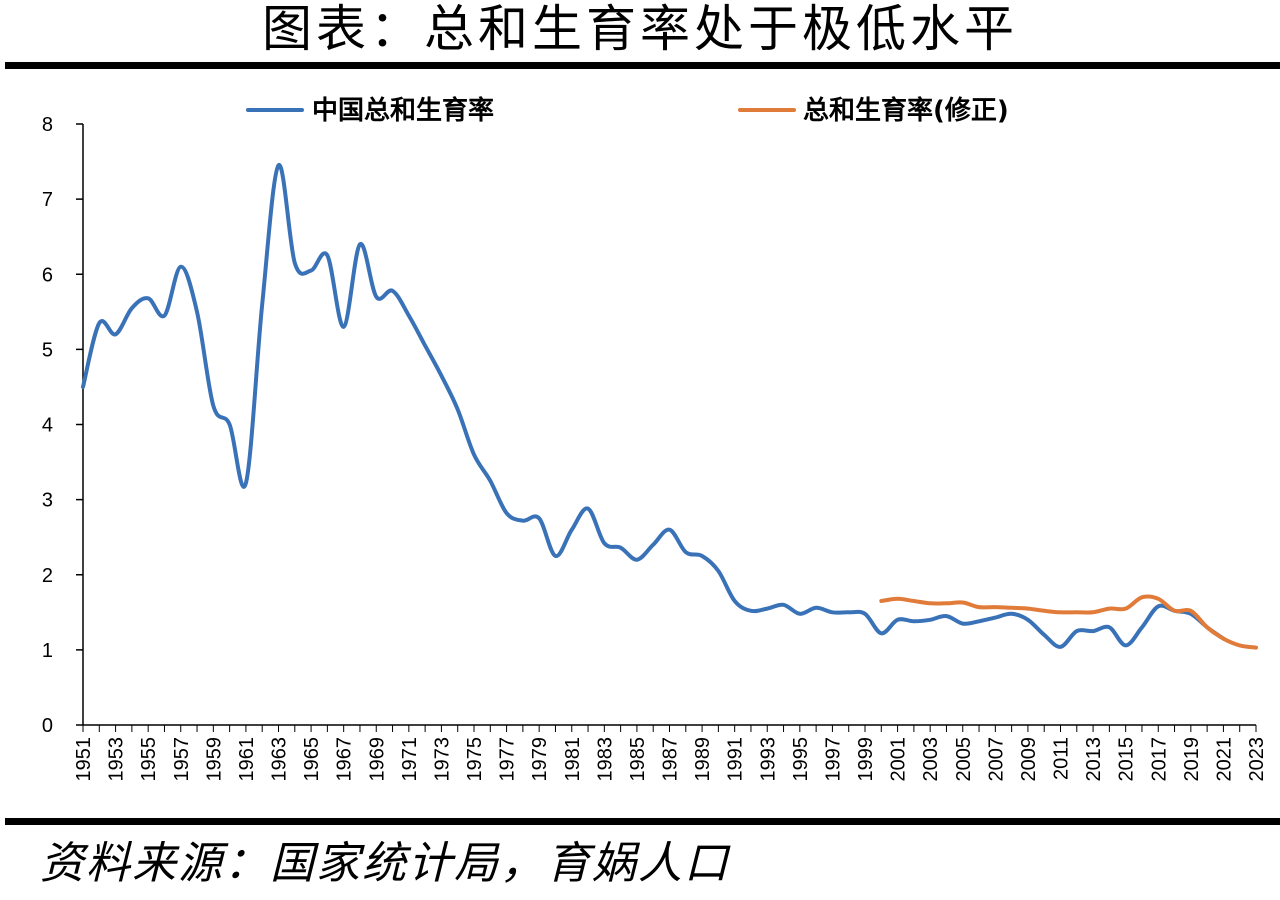 The image size is (1280, 900). What do you see at coordinates (1127, 759) in the screenshot?
I see `x-tick-label: 2015` at bounding box center [1127, 759].